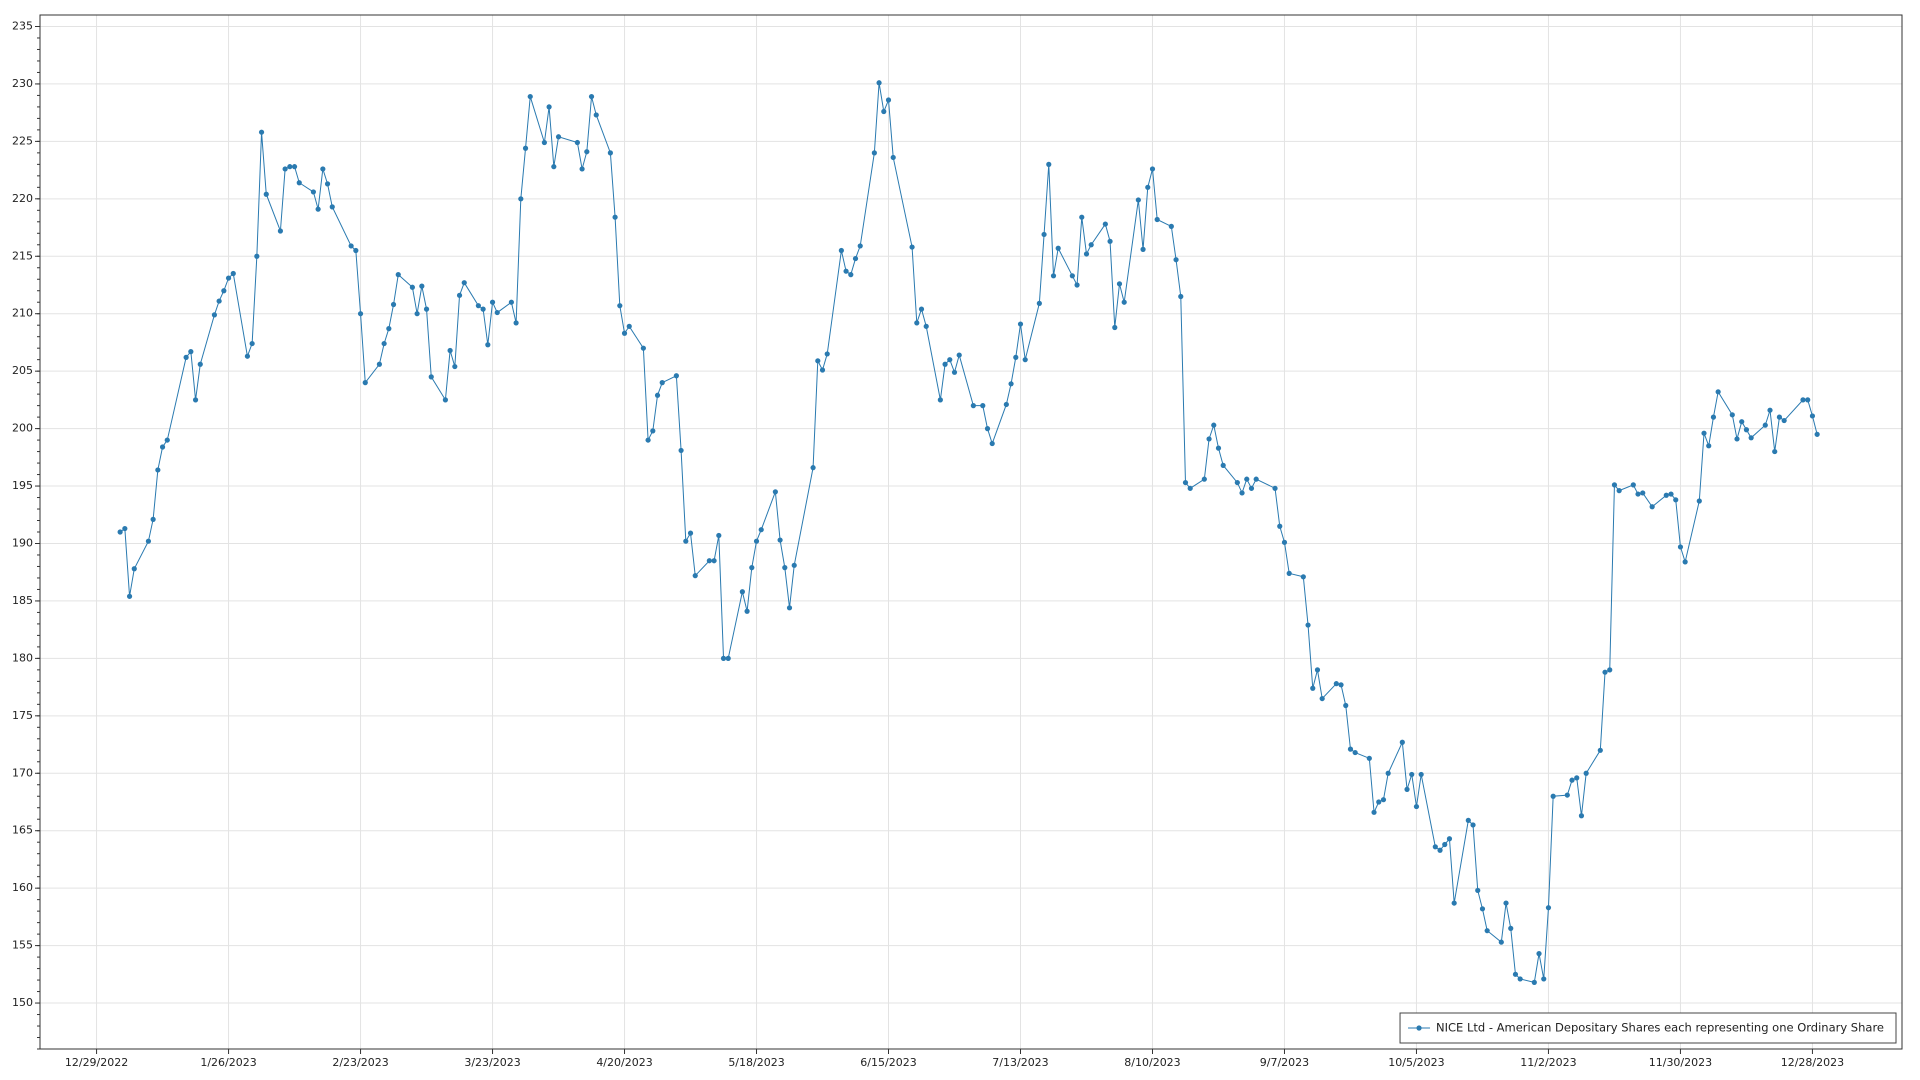  What do you see at coordinates (22, 1002) in the screenshot?
I see `y-tick-label: 150` at bounding box center [22, 1002].